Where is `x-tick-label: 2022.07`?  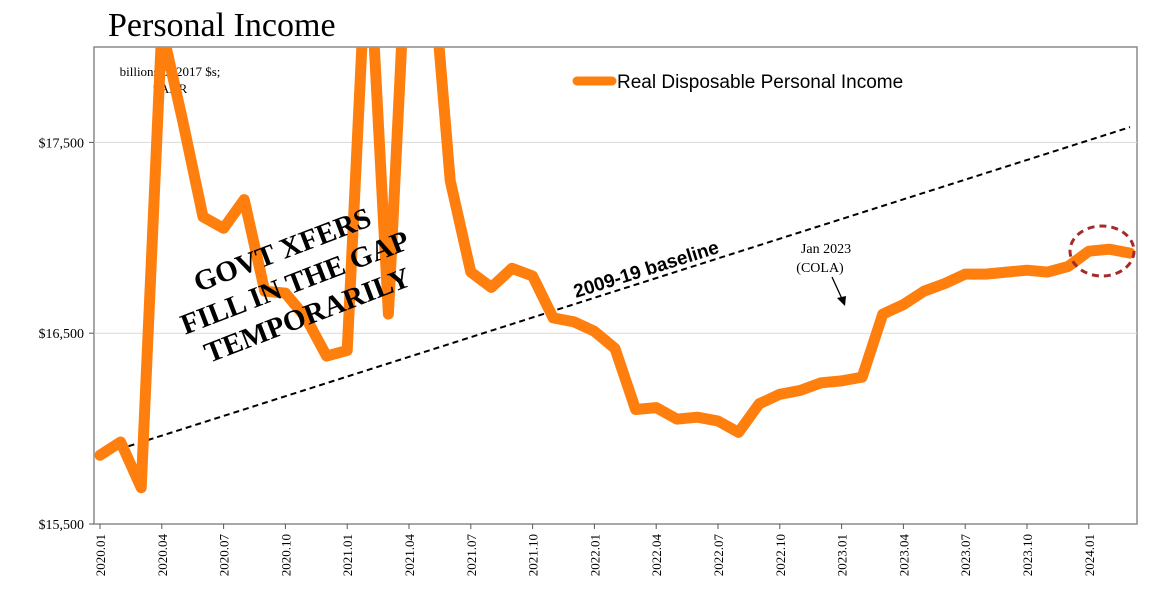
x-tick-label: 2022.07 is located at coordinates (718, 555).